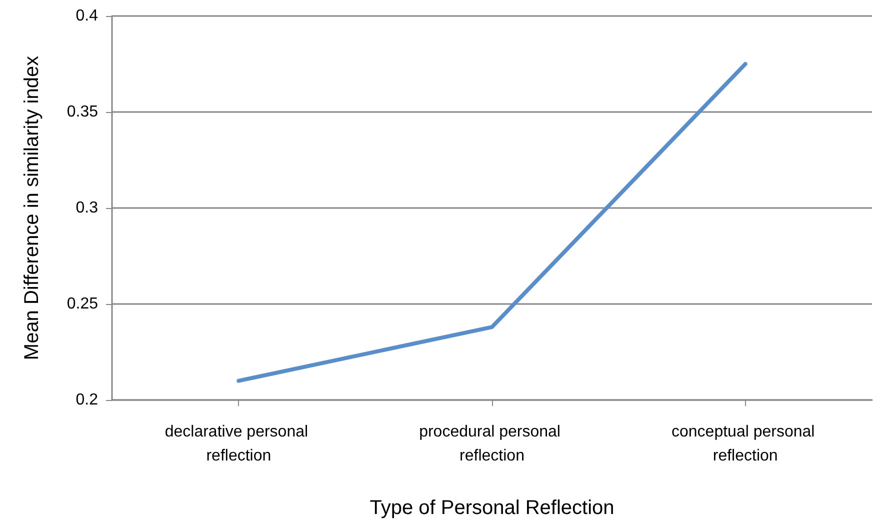 The image size is (886, 531). Describe the element at coordinates (492, 508) in the screenshot. I see `x-axis-title: Type of Personal Reflection` at that location.